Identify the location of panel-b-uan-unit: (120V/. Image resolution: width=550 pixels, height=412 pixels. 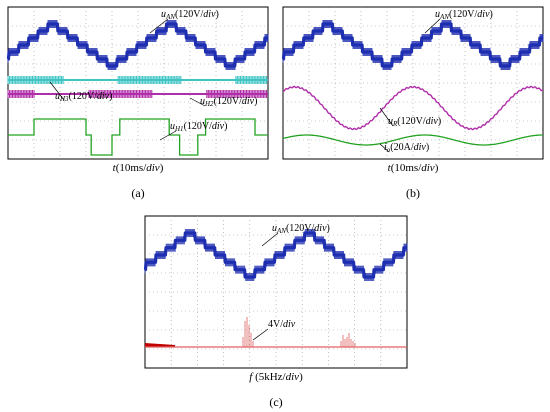
(463, 14).